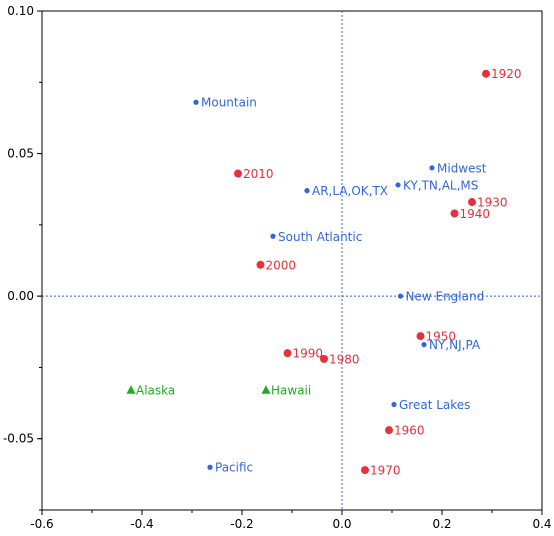 This screenshot has width=554, height=536. I want to click on point-marker-1970, so click(365, 470).